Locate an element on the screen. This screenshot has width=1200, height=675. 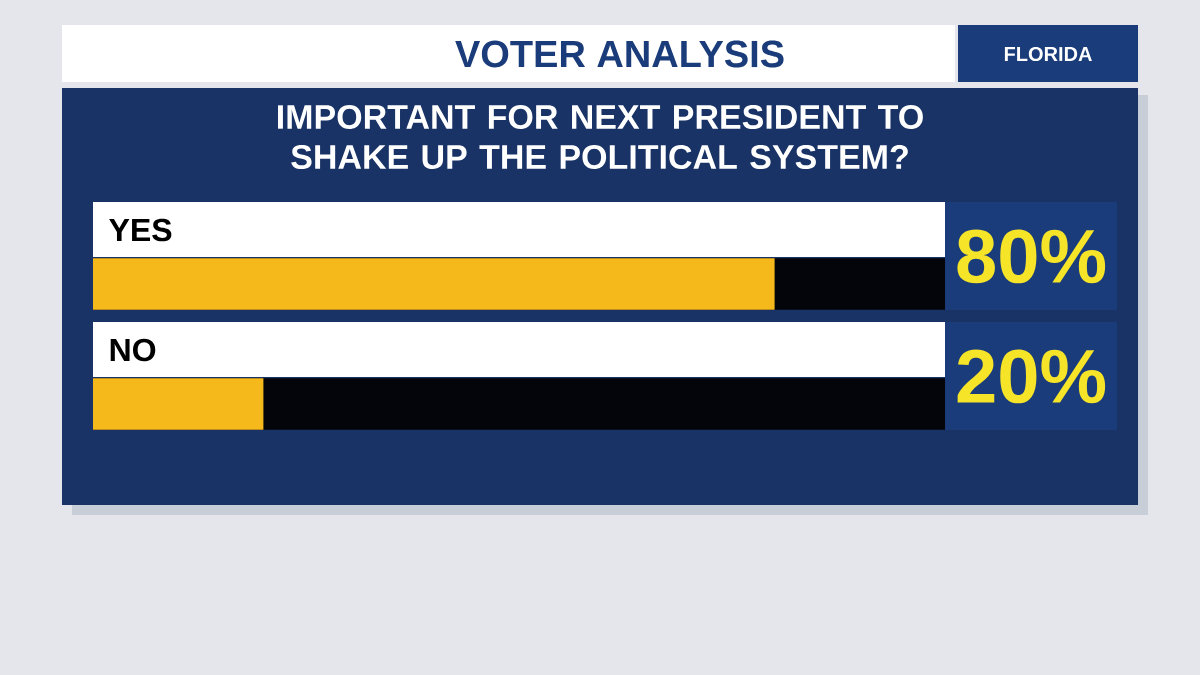
y-tick-label: NO is located at coordinates (133, 350).